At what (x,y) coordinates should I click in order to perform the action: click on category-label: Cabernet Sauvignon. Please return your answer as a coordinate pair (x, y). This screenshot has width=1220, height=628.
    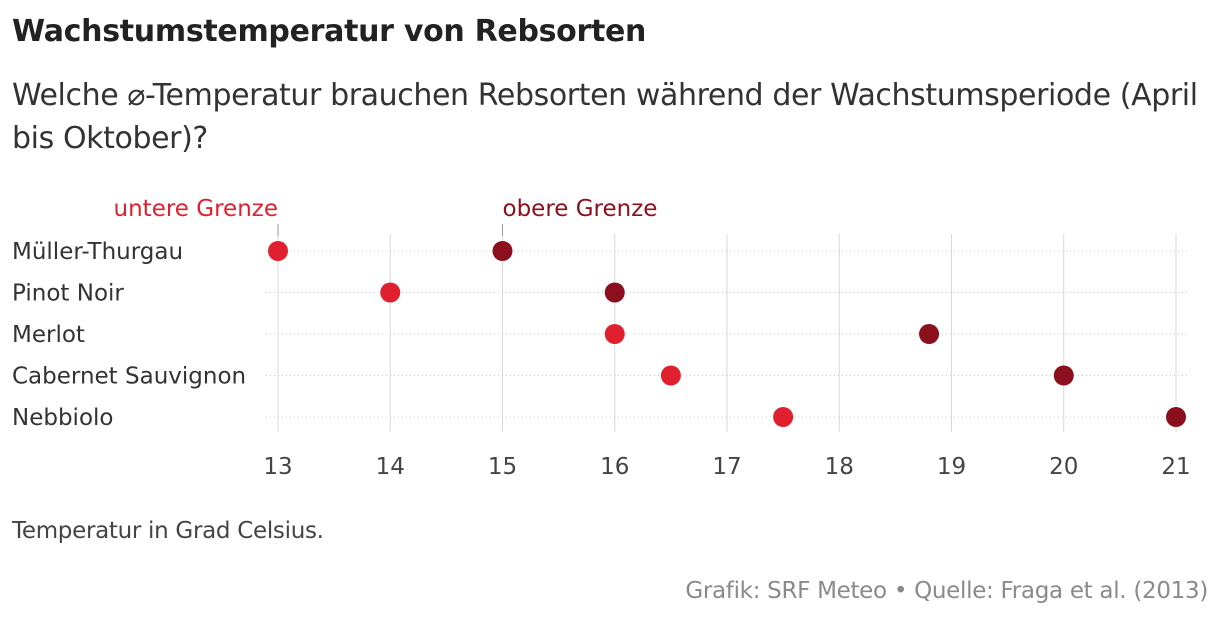
    Looking at the image, I should click on (129, 377).